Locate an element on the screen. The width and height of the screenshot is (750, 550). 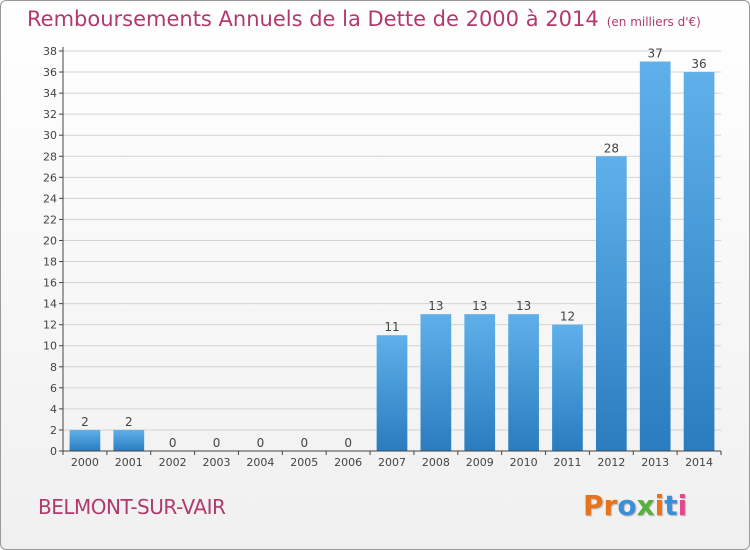
data-label-2014: 36 is located at coordinates (698, 64).